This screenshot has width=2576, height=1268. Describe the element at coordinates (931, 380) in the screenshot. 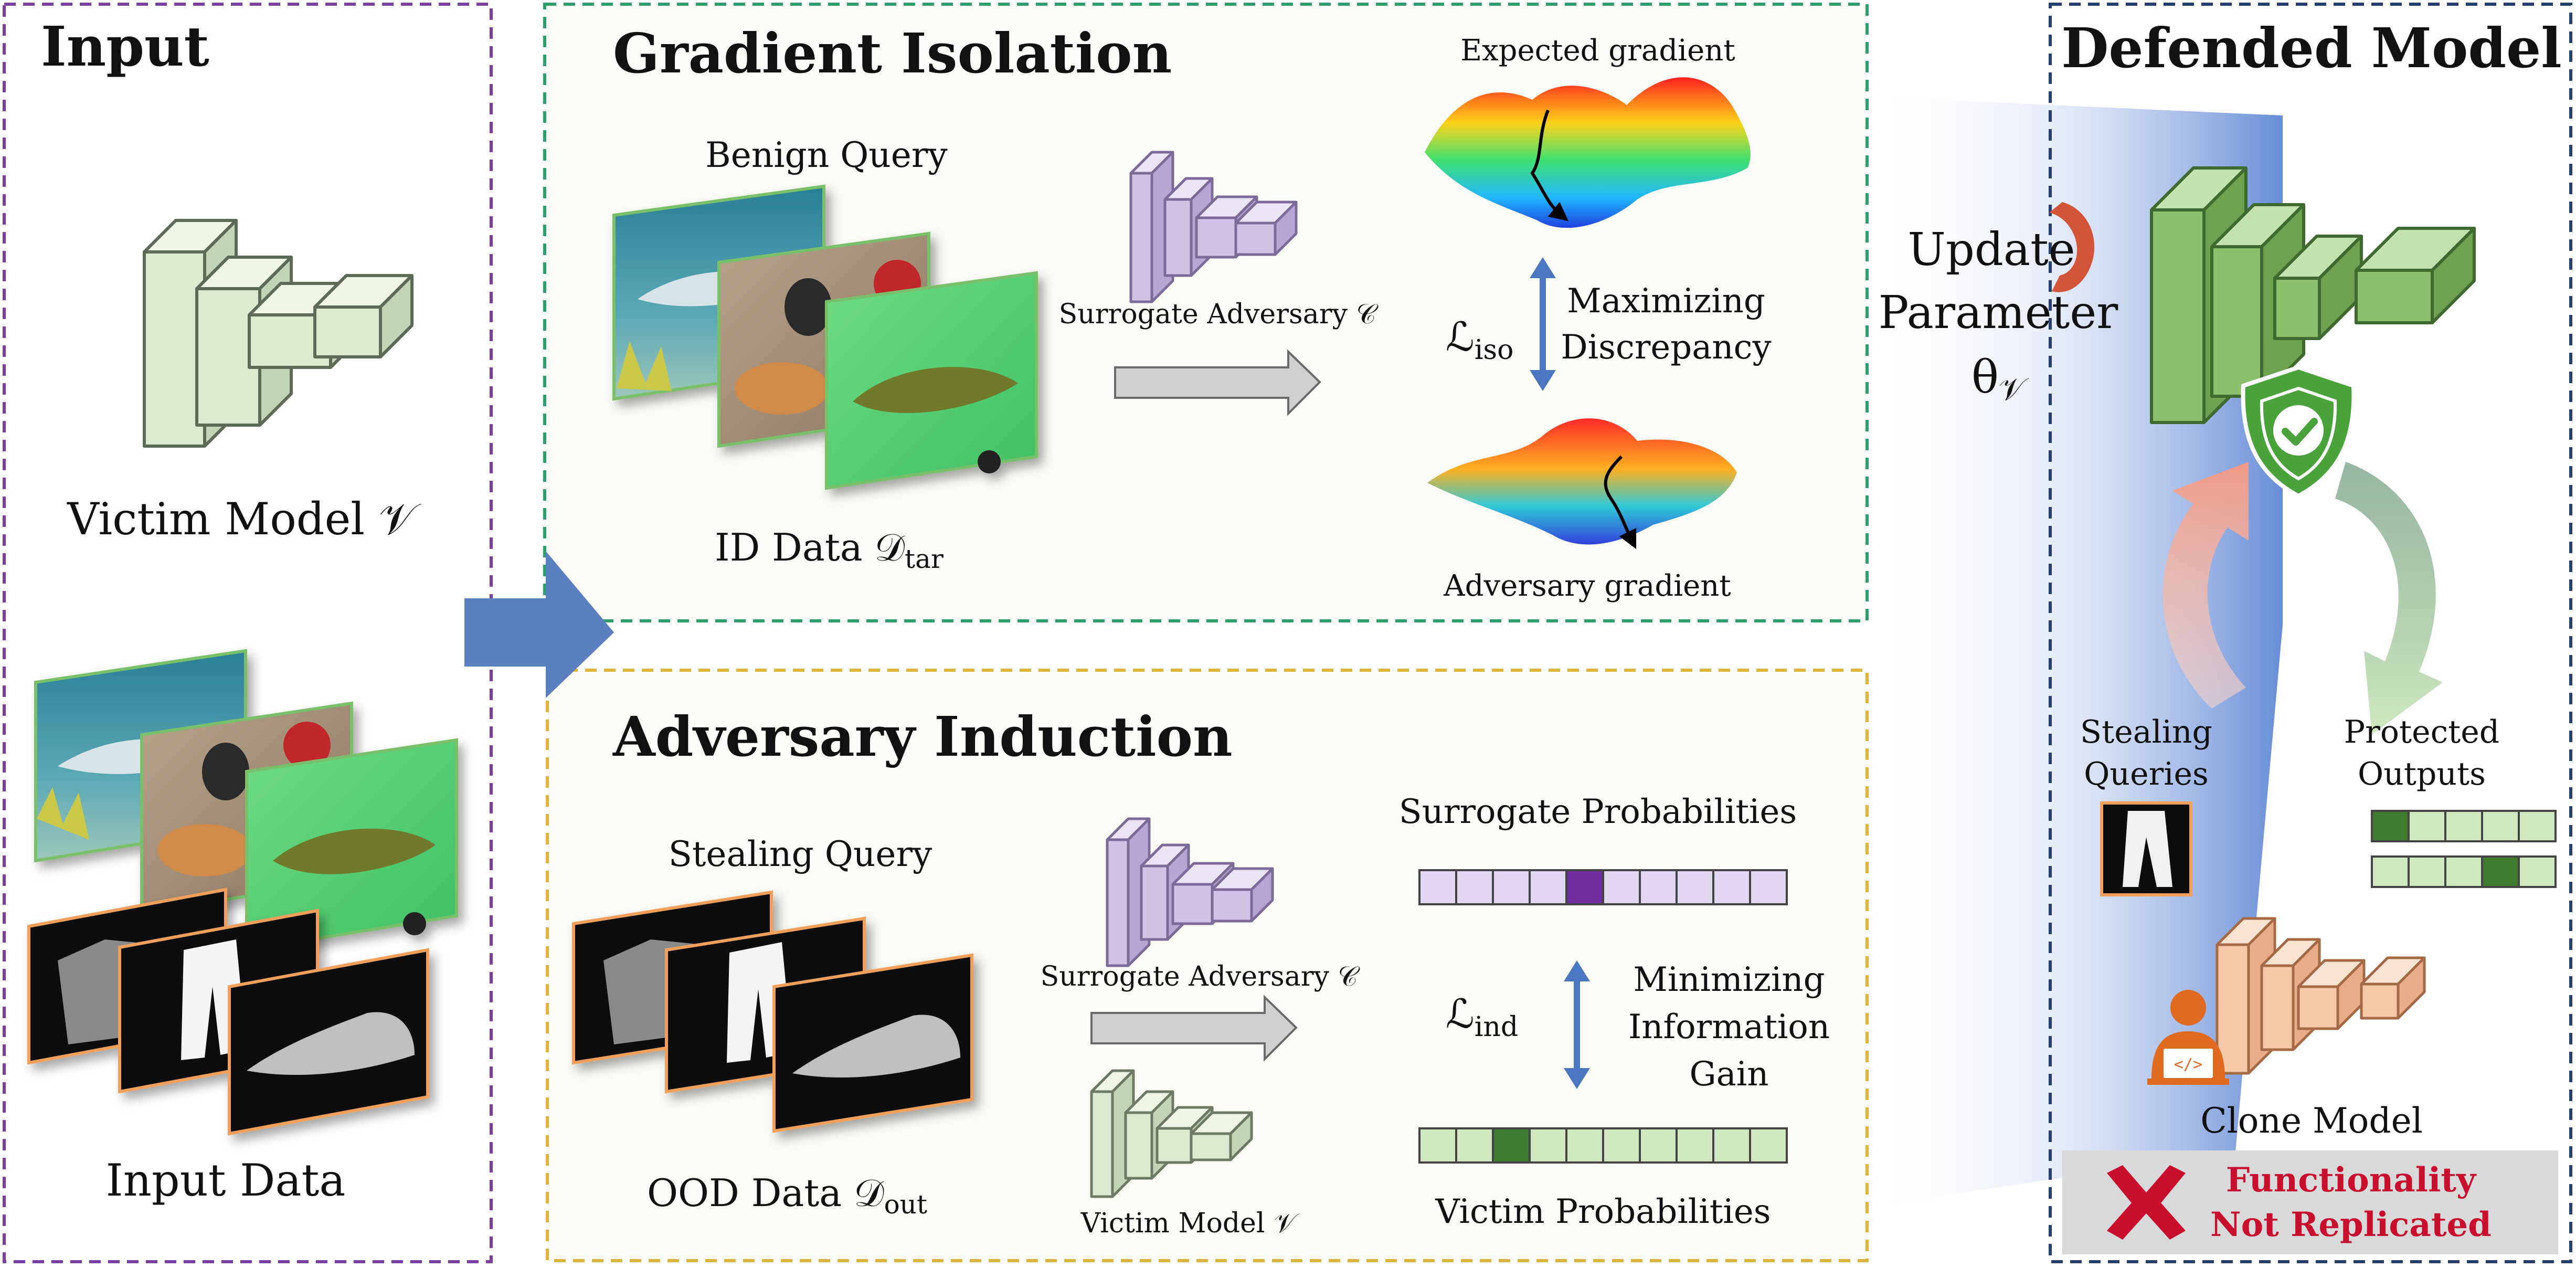

I see `benign-fish-image` at that location.